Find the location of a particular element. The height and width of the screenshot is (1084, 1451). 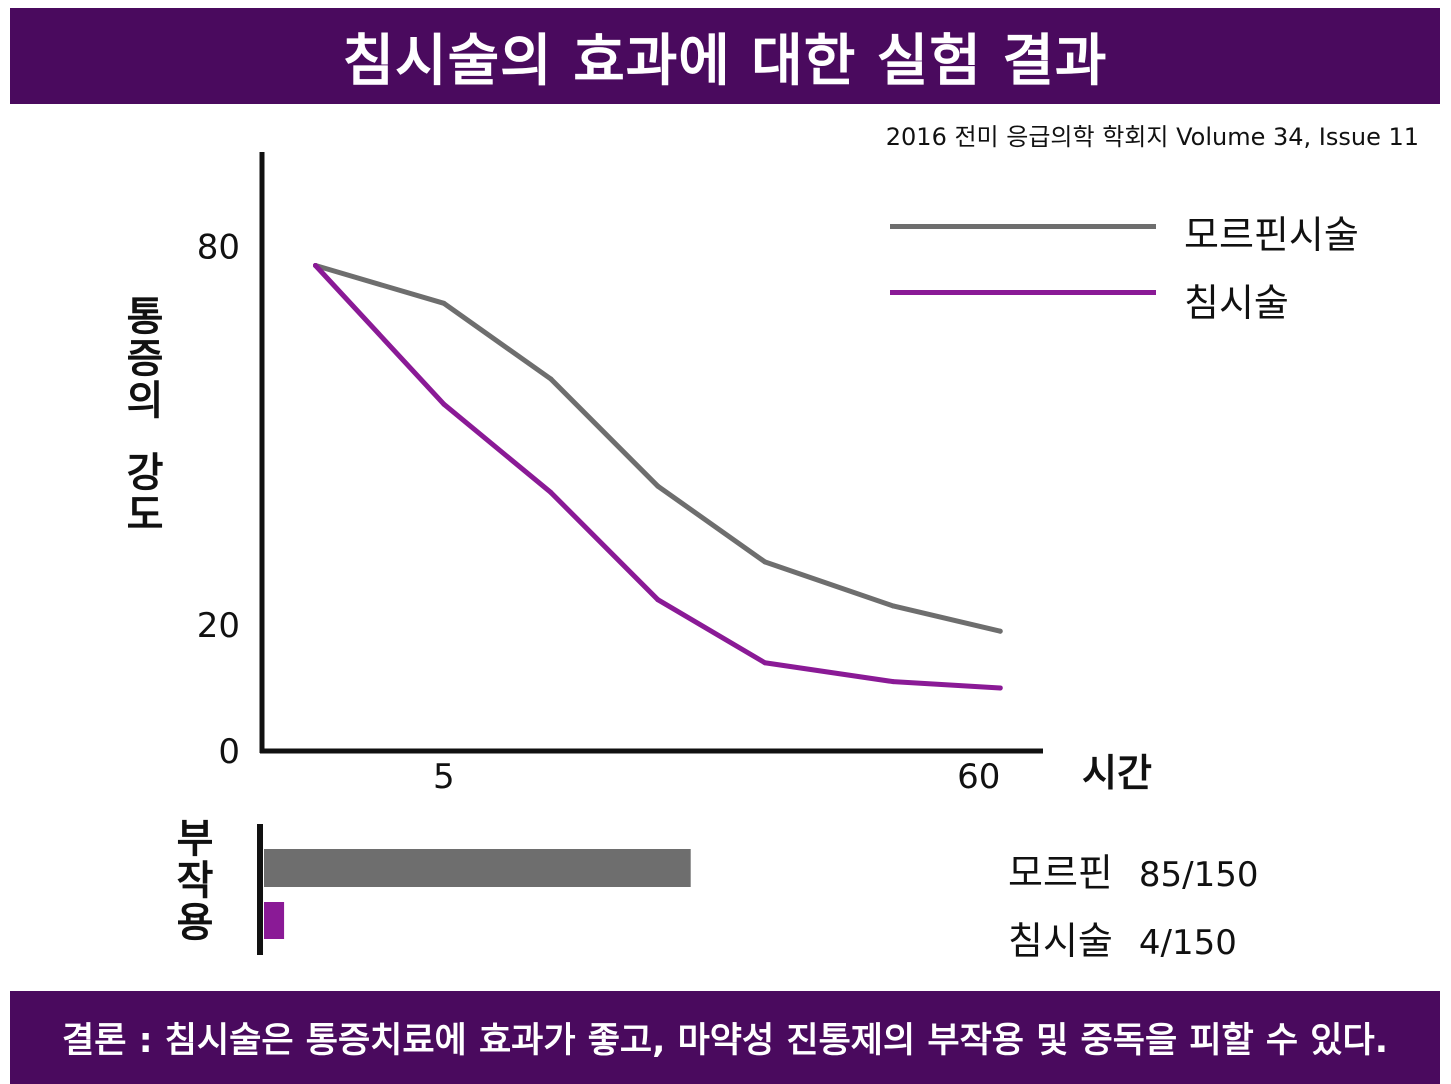

y-tick-label: 20 is located at coordinates (218, 626).